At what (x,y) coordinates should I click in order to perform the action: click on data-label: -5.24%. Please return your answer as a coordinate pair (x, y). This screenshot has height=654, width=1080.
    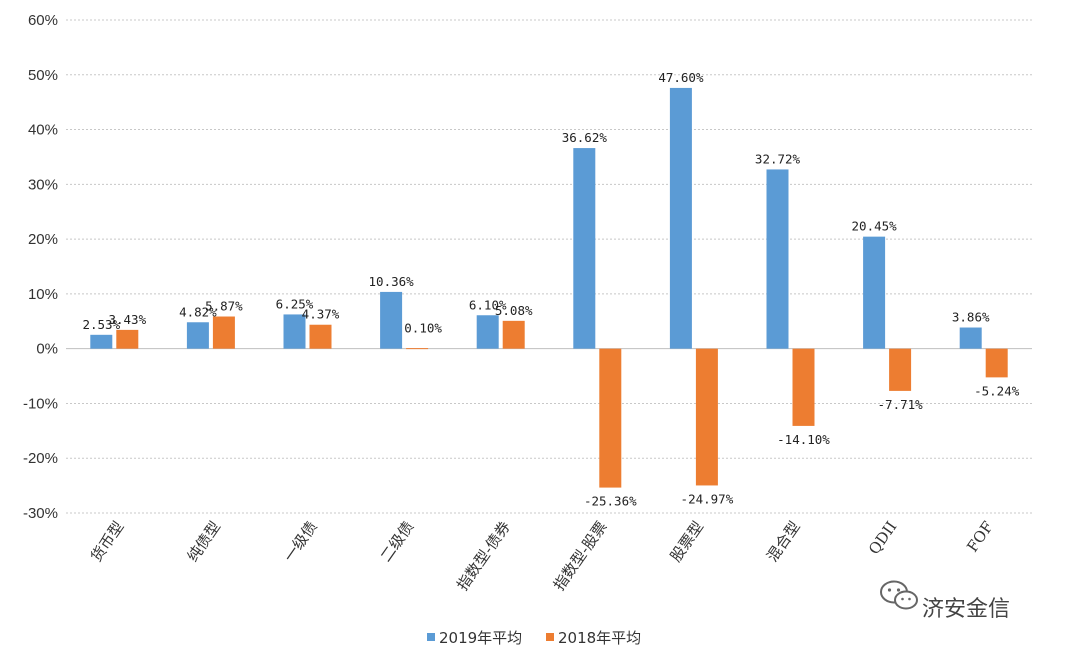
    Looking at the image, I should click on (997, 390).